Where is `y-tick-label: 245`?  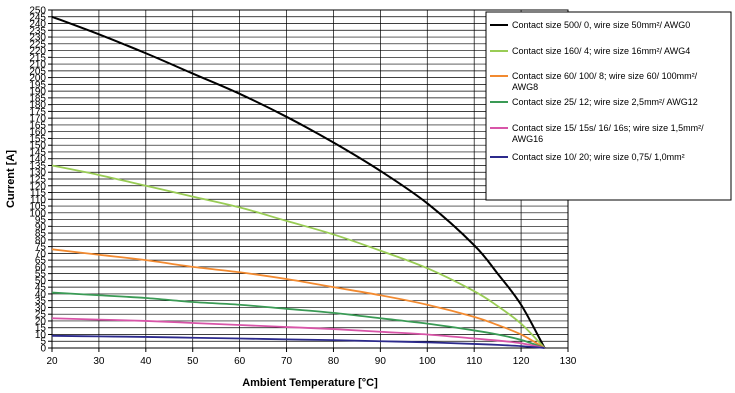
y-tick-label: 245 is located at coordinates (37, 17).